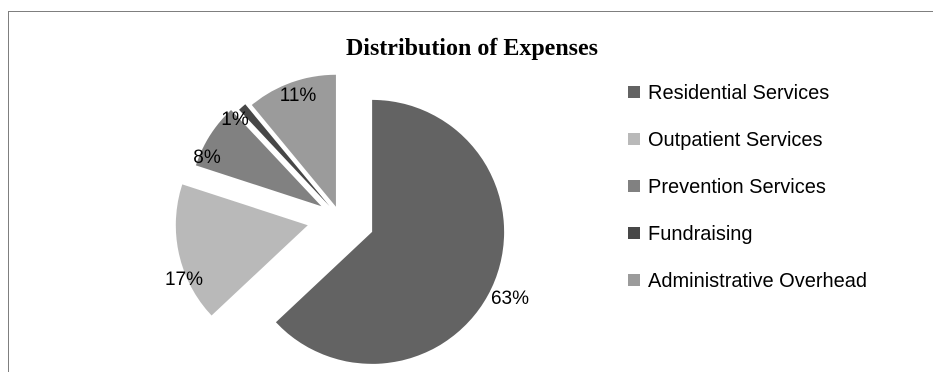 The image size is (933, 372). What do you see at coordinates (472, 48) in the screenshot?
I see `chart-title: Distribution of Expenses` at bounding box center [472, 48].